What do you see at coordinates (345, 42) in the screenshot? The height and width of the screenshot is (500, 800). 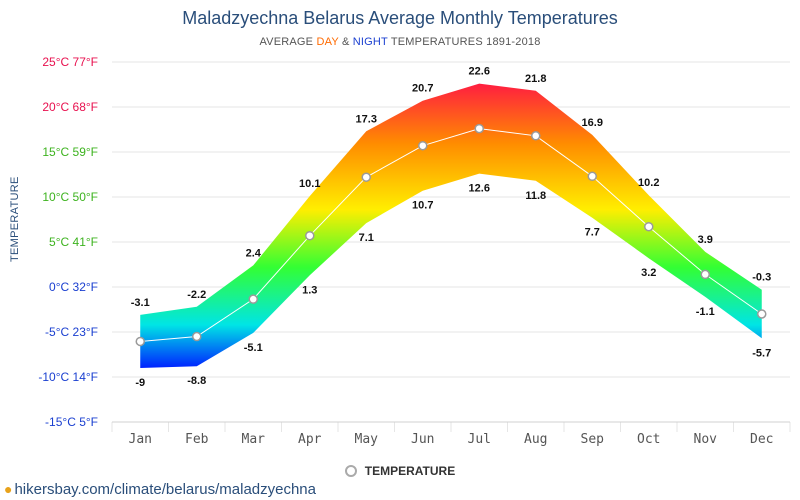 I see `subtitle-amp: &` at bounding box center [345, 42].